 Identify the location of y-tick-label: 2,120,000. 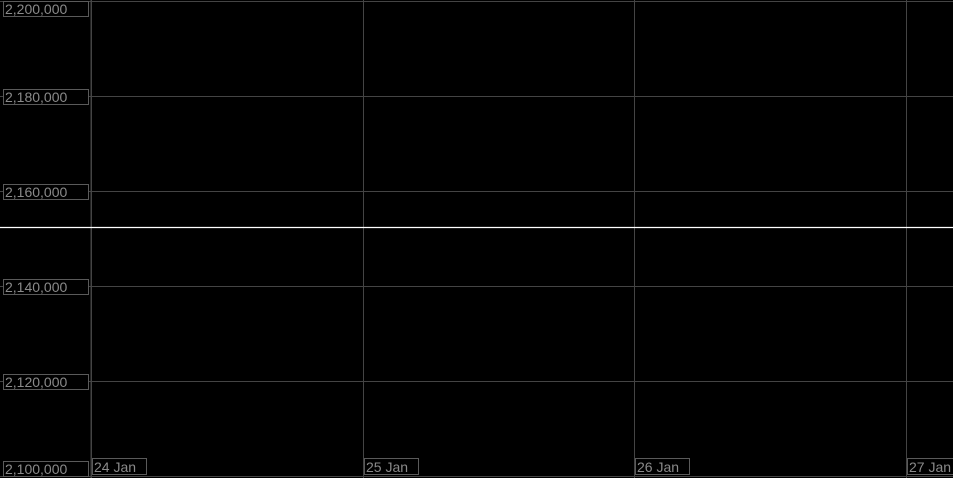
(36, 382).